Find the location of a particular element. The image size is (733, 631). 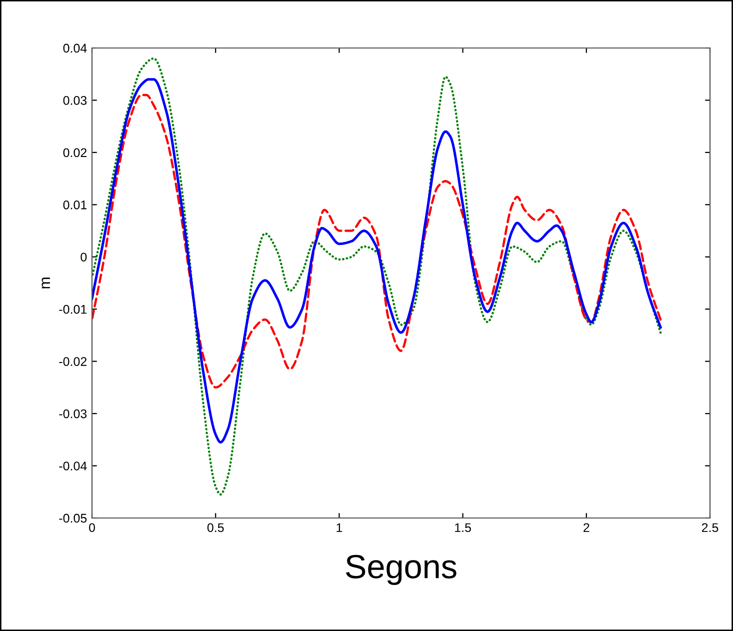

x-tick-label: 0 is located at coordinates (92, 527).